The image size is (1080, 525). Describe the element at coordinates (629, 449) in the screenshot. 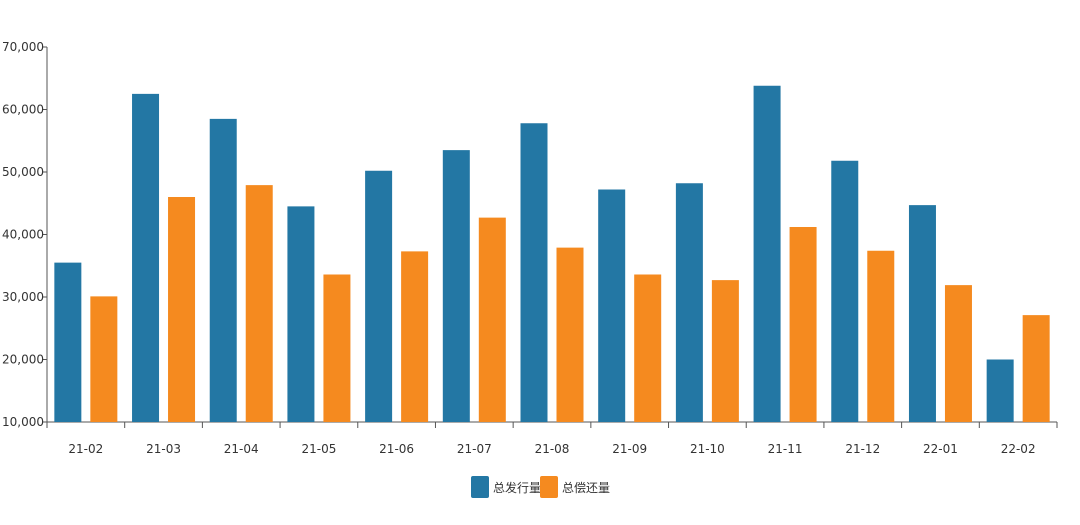

I see `x-tick-label: 21-09` at that location.